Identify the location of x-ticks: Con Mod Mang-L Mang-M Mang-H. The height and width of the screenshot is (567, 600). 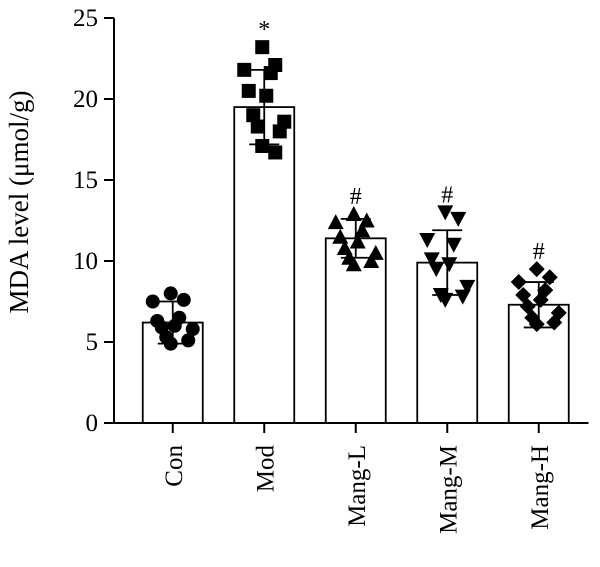
(357, 478).